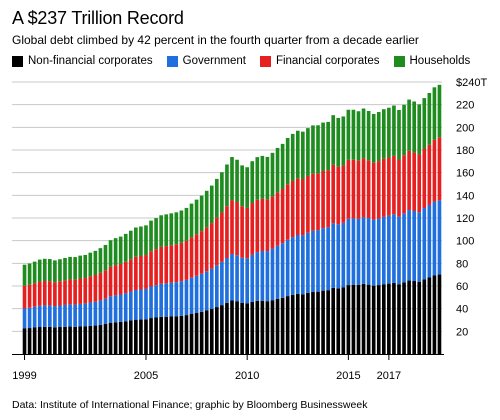  What do you see at coordinates (327, 61) in the screenshot?
I see `legend-label-financial: Financial corporates` at bounding box center [327, 61].